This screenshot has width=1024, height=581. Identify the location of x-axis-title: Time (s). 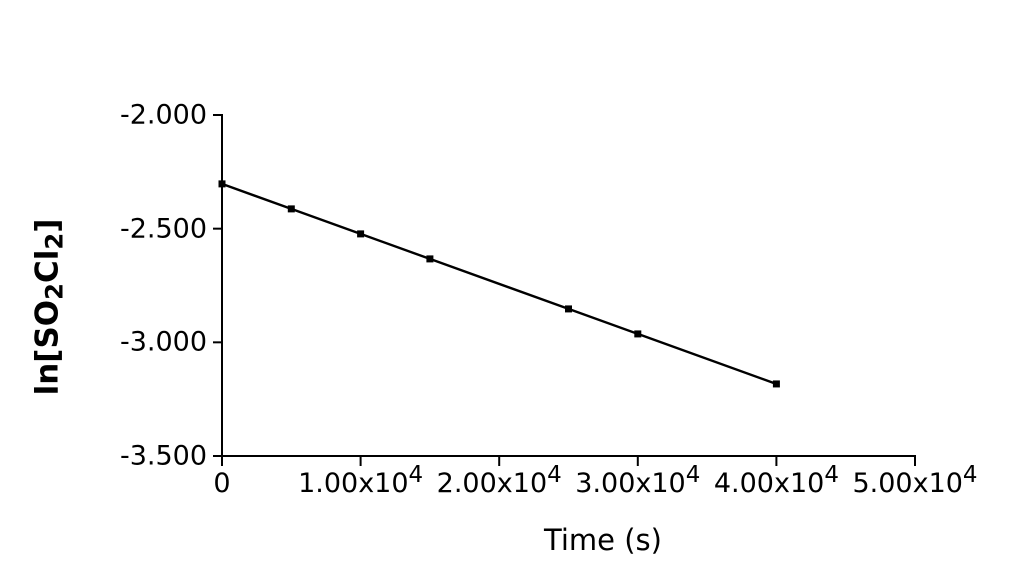
(603, 540).